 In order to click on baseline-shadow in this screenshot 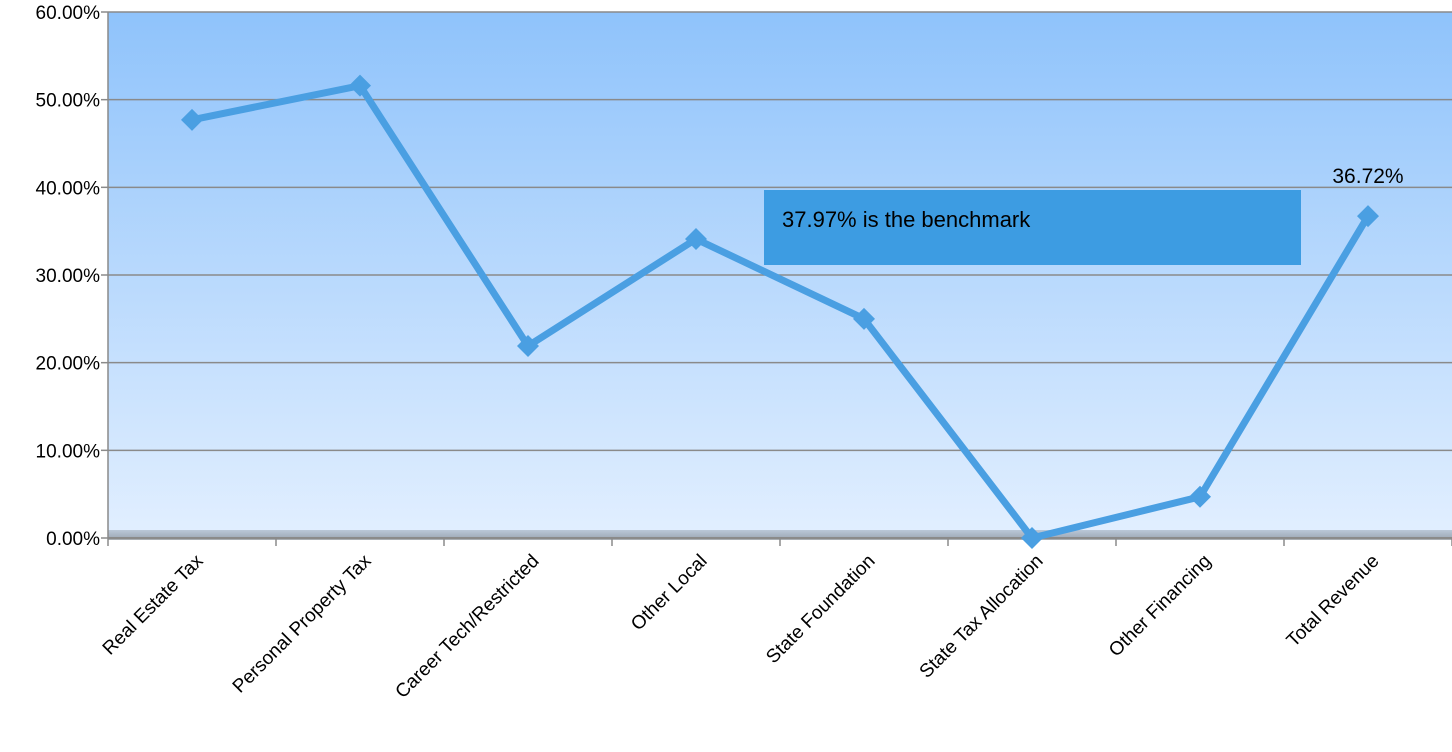, I will do `click(780, 535)`.